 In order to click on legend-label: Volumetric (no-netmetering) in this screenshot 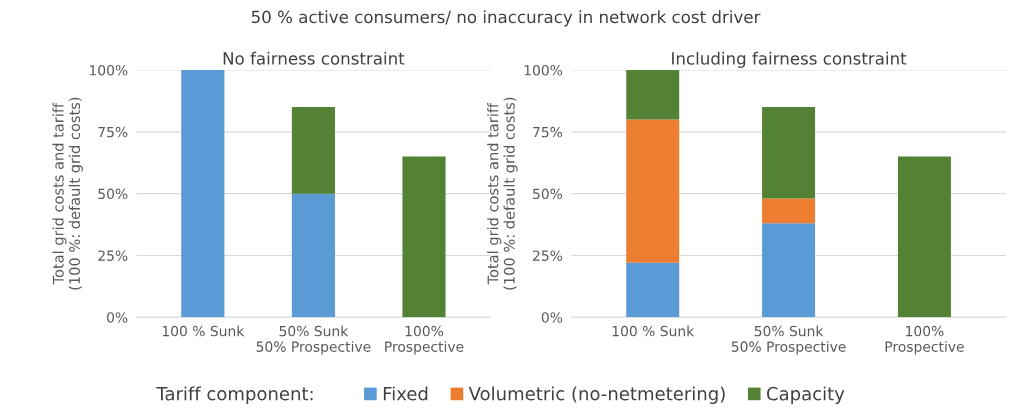, I will do `click(596, 395)`.